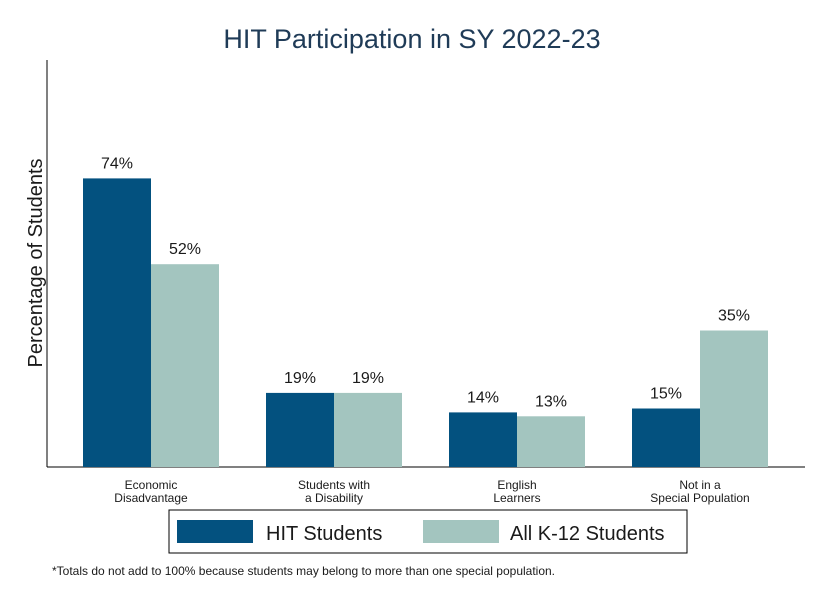 The width and height of the screenshot is (825, 600). What do you see at coordinates (734, 398) in the screenshot?
I see `bar-not-in-special-population-all-k12-students` at bounding box center [734, 398].